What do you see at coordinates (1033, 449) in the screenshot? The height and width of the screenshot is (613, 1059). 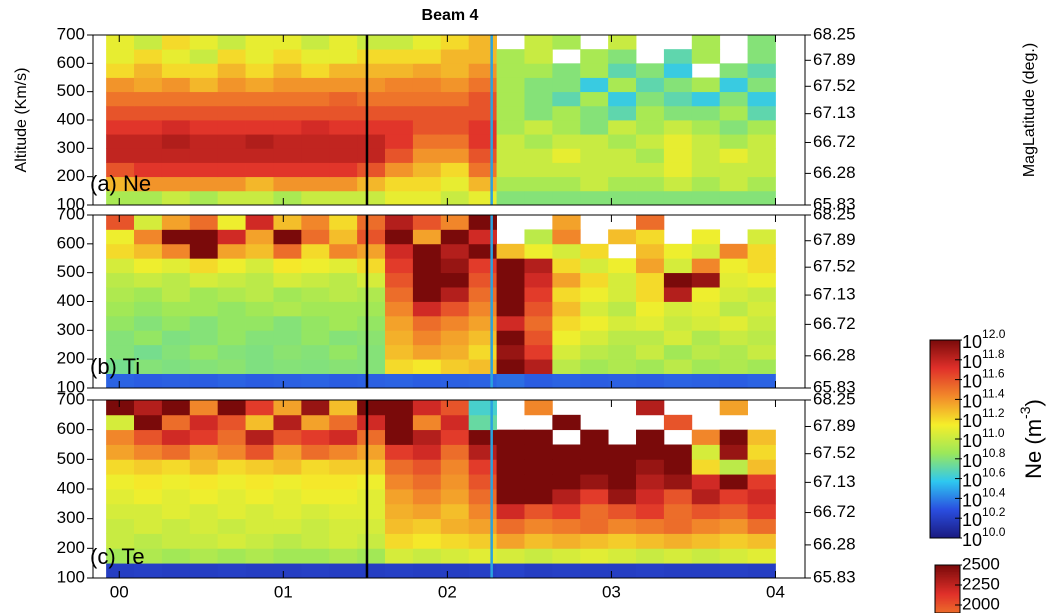 I see `colorbar-label-text: Ne (m` at bounding box center [1033, 449].